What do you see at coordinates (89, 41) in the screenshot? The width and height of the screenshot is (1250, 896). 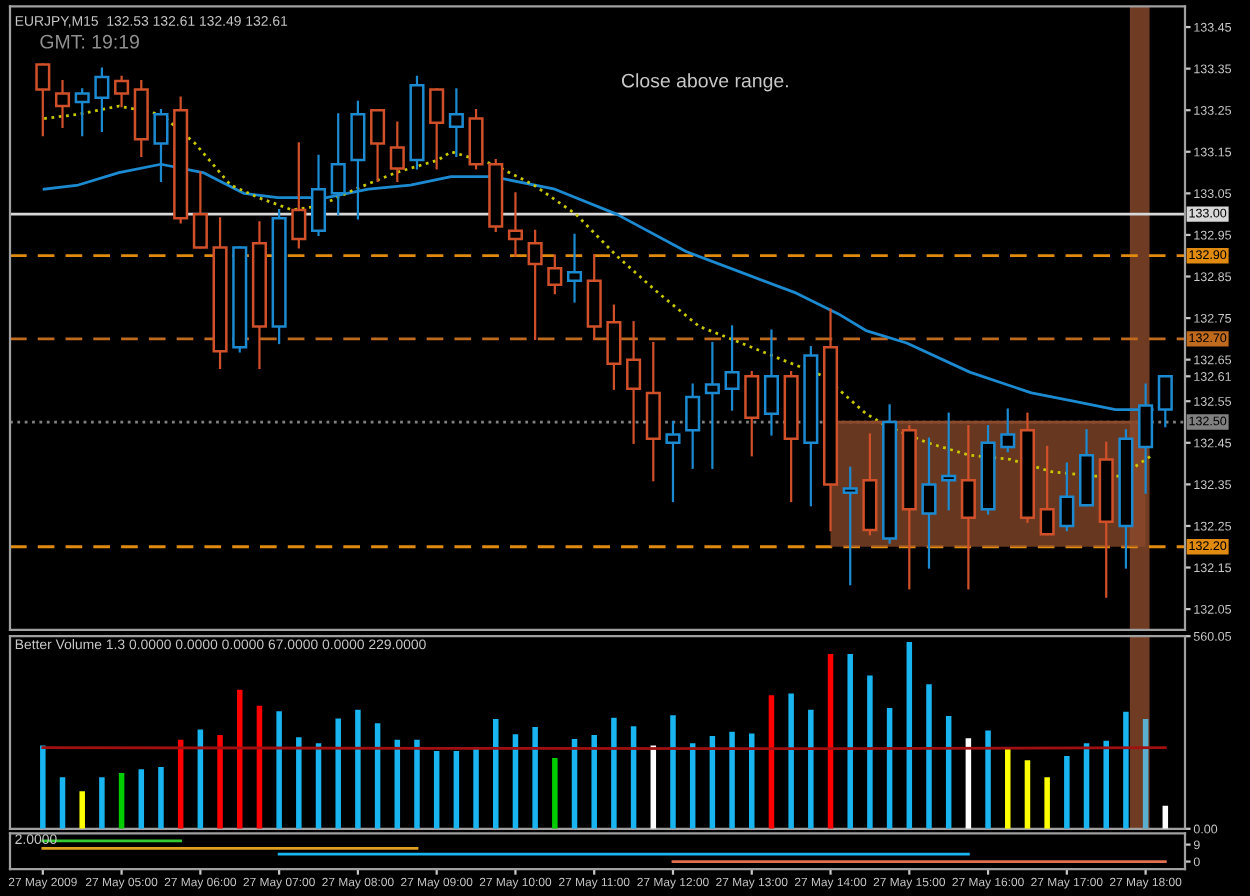 I see `text: GMT: 19:19` at bounding box center [89, 41].